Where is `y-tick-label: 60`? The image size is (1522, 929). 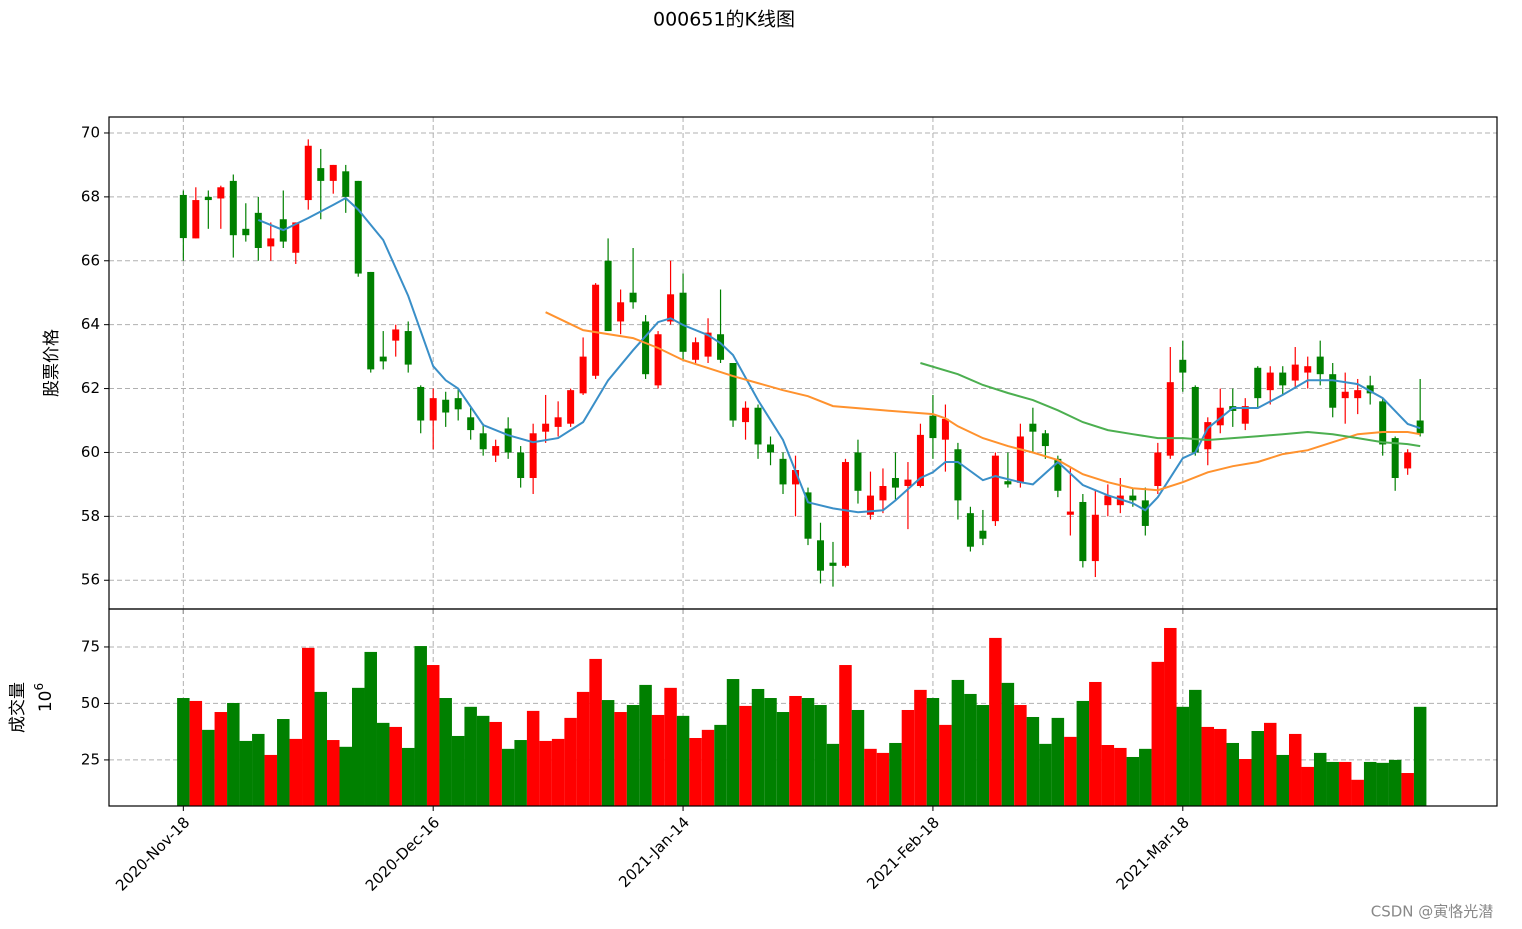 y-tick-label: 60 is located at coordinates (90, 452).